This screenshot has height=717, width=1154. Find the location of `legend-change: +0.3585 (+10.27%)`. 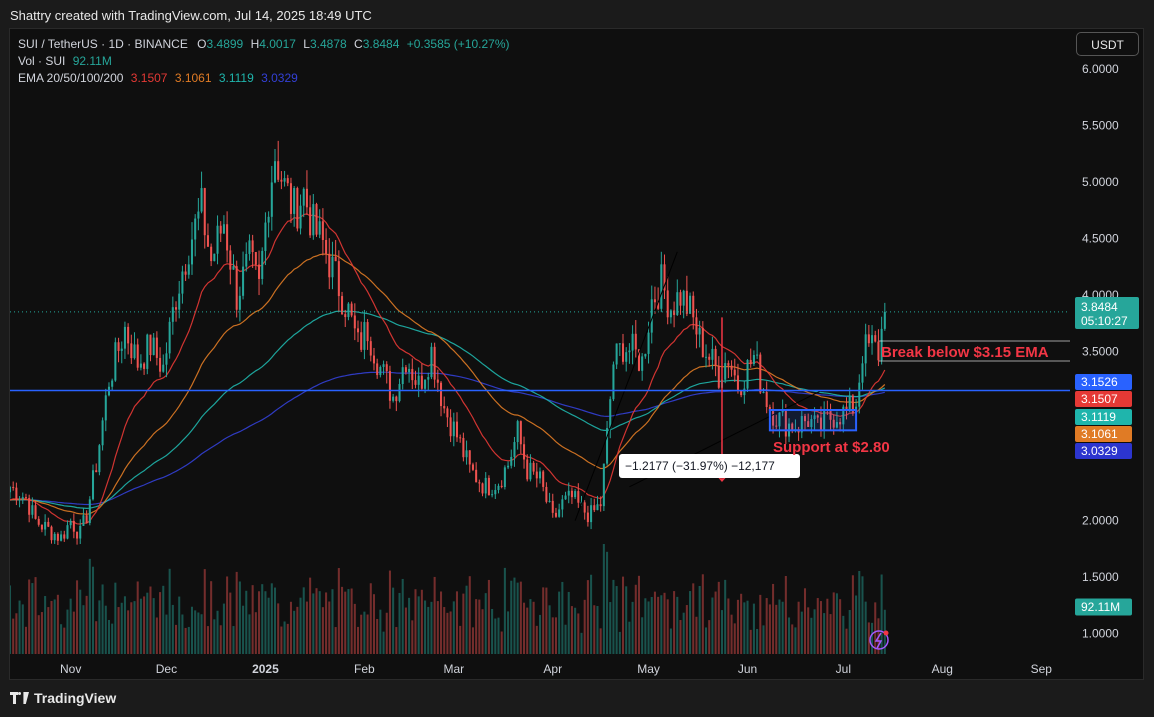

legend-change: +0.3585 (+10.27%) is located at coordinates (458, 44).